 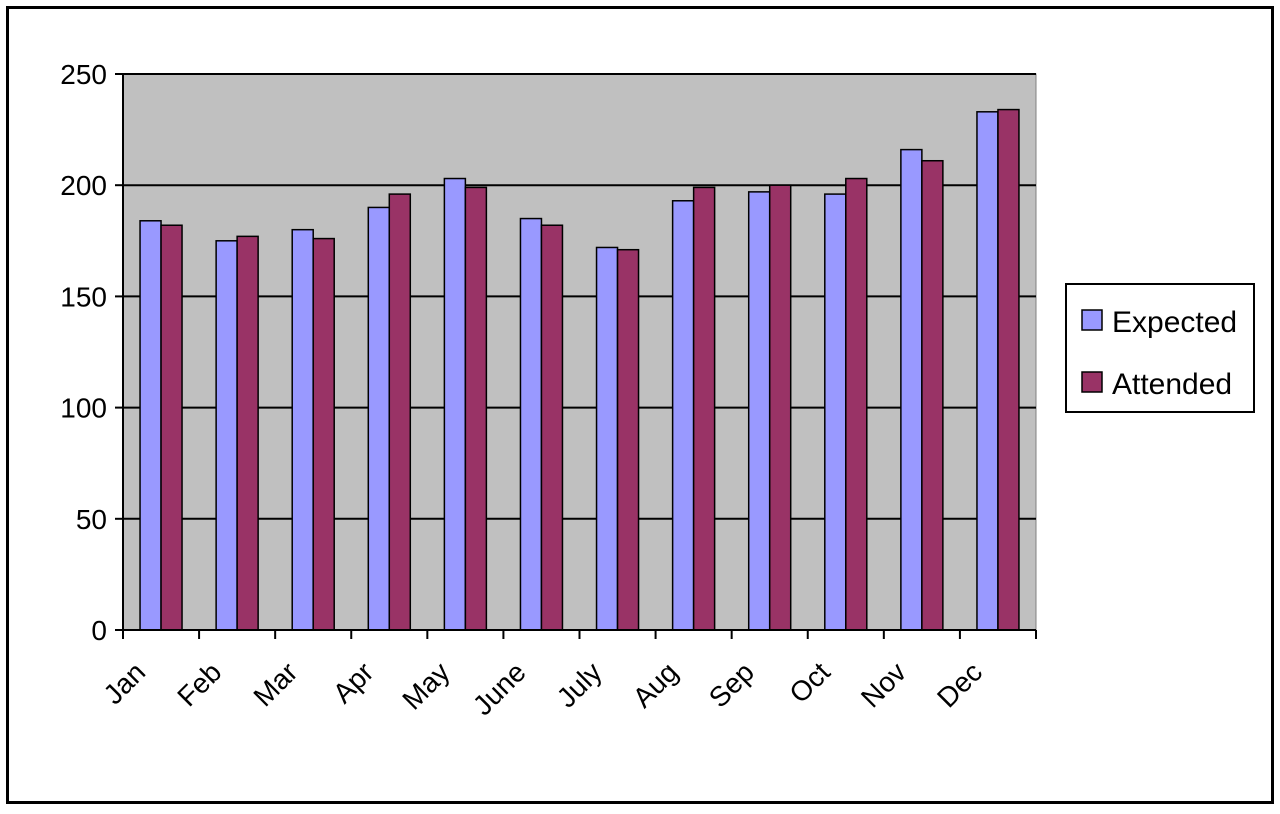 I want to click on bar-attended-aug, so click(x=704, y=408).